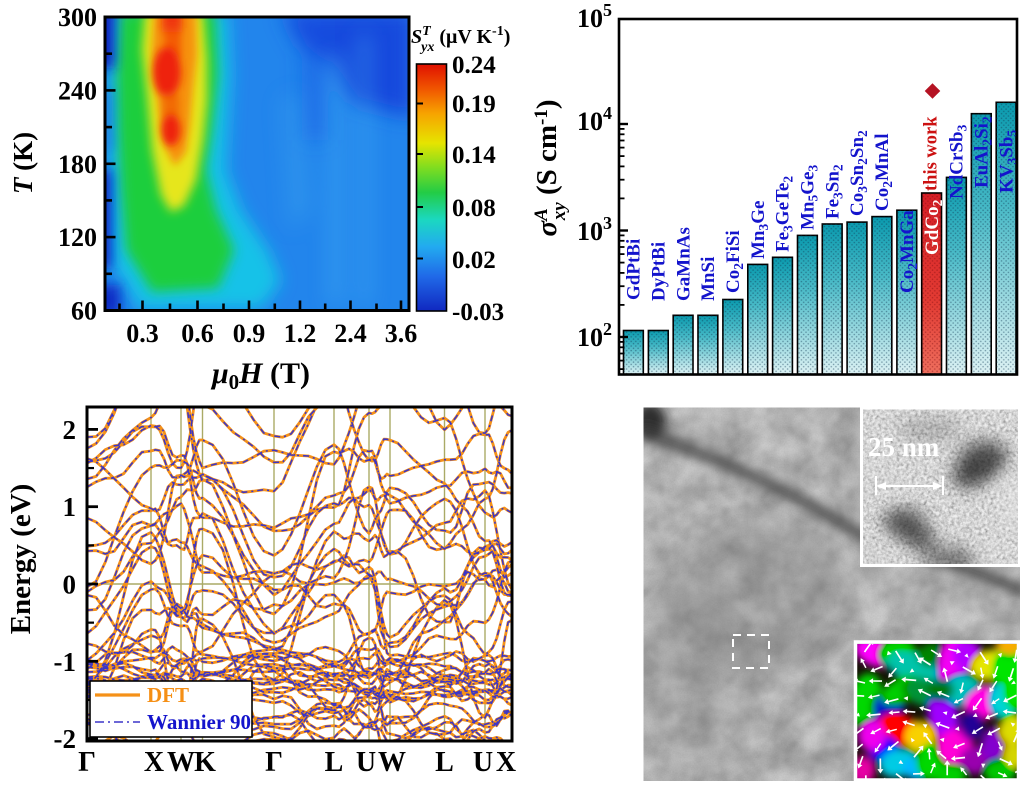 The width and height of the screenshot is (1024, 785). Describe the element at coordinates (708, 279) in the screenshot. I see `svg-text: MnSi` at that location.